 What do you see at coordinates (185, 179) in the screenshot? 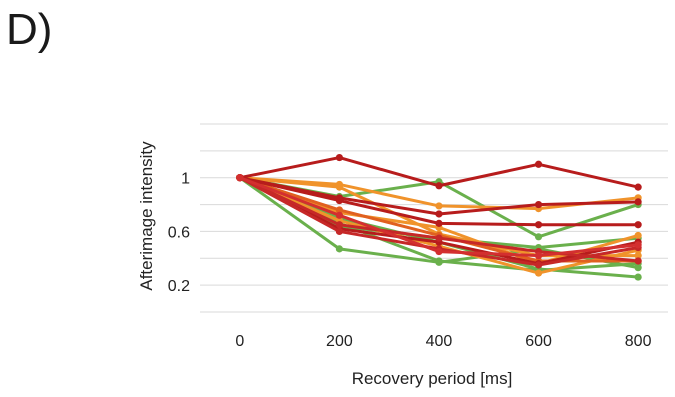
I see `y-tick-label: 1` at bounding box center [185, 179].